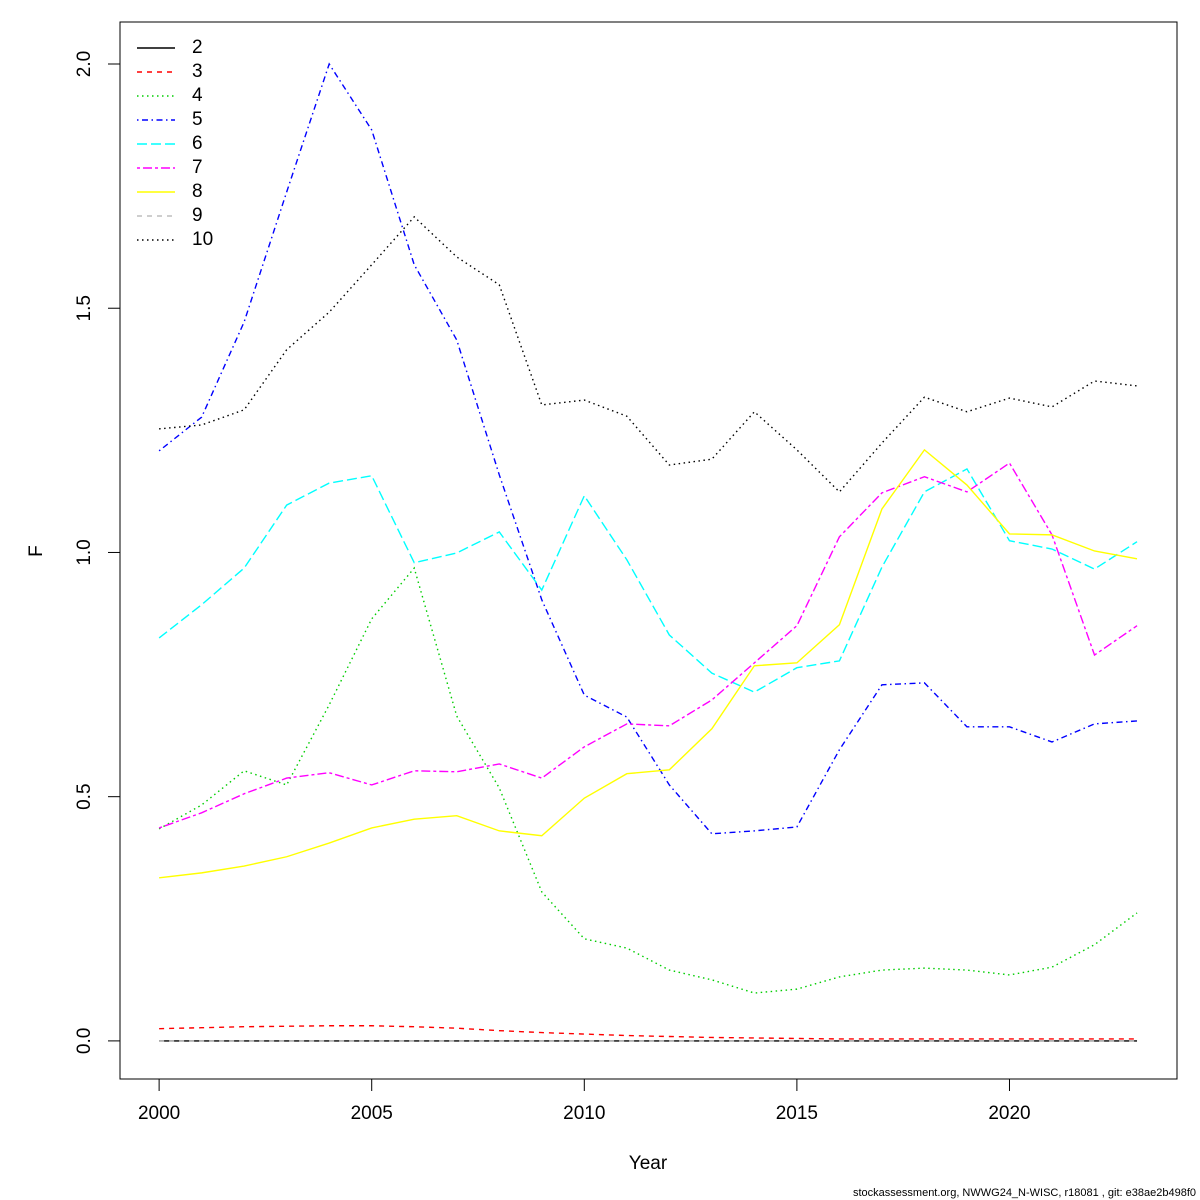 This screenshot has width=1200, height=1200. Describe the element at coordinates (202, 239) in the screenshot. I see `legend-label: 10` at that location.